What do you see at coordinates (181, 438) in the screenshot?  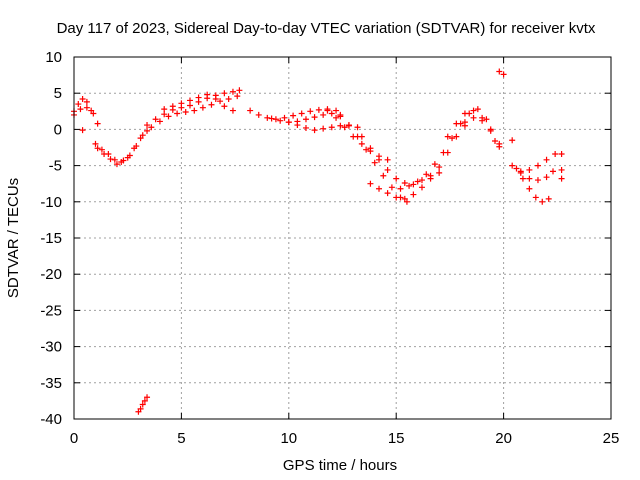 I see `x-tick-label: 5` at bounding box center [181, 438].